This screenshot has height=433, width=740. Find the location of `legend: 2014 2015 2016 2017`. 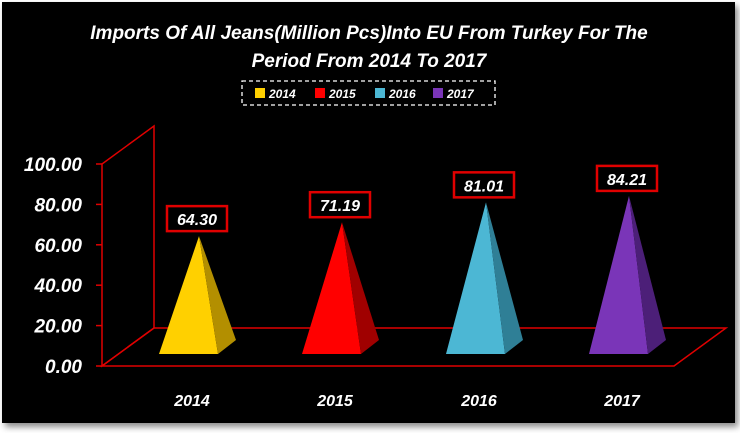

legend: 2014 2015 2016 2017 is located at coordinates (368, 93).